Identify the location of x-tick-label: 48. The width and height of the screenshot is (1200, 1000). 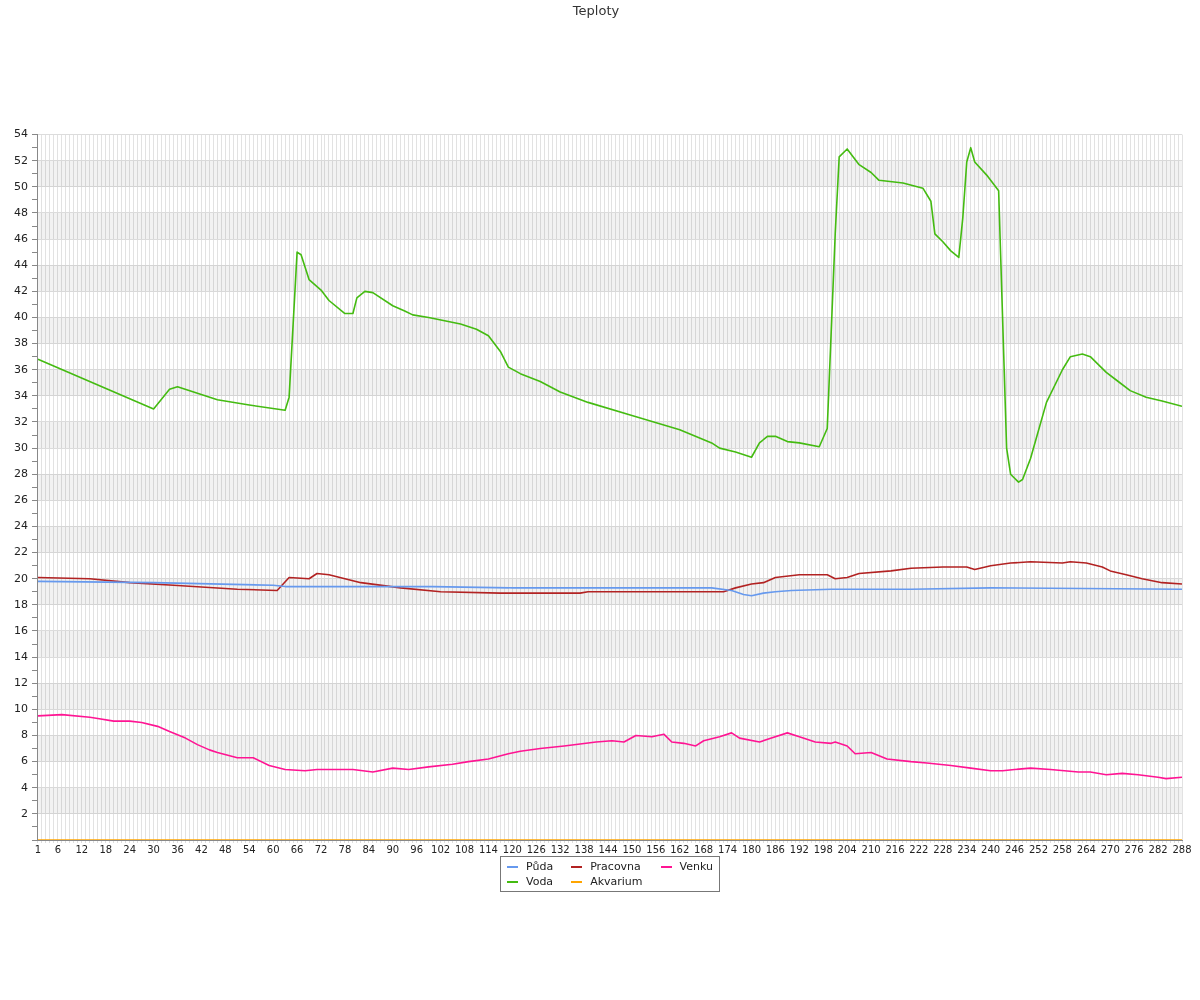
(225, 850).